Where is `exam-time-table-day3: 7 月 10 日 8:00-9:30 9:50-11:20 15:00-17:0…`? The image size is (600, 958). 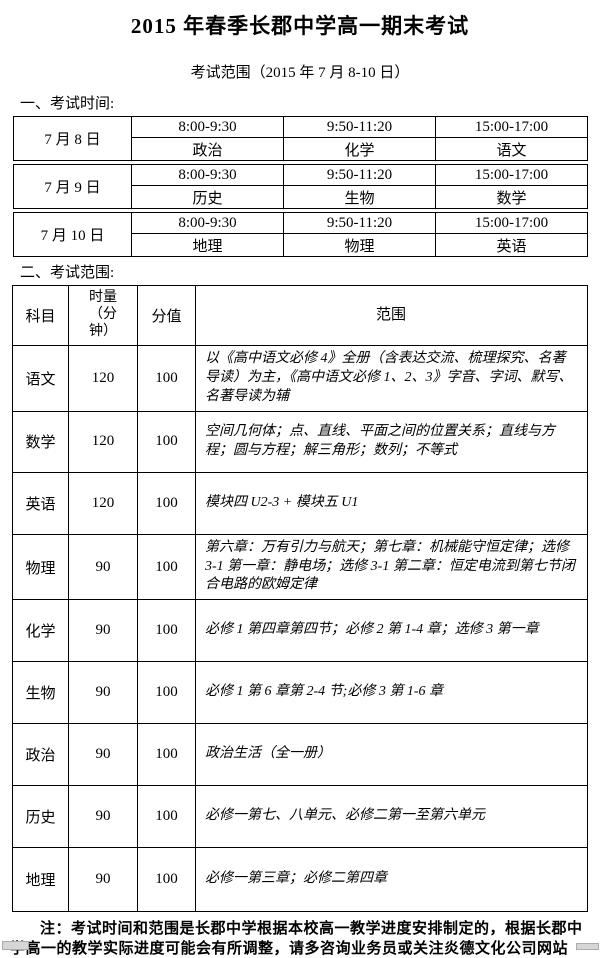
exam-time-table-day3: 7 月 10 日 8:00-9:30 9:50-11:20 15:00-17:0… is located at coordinates (300, 234).